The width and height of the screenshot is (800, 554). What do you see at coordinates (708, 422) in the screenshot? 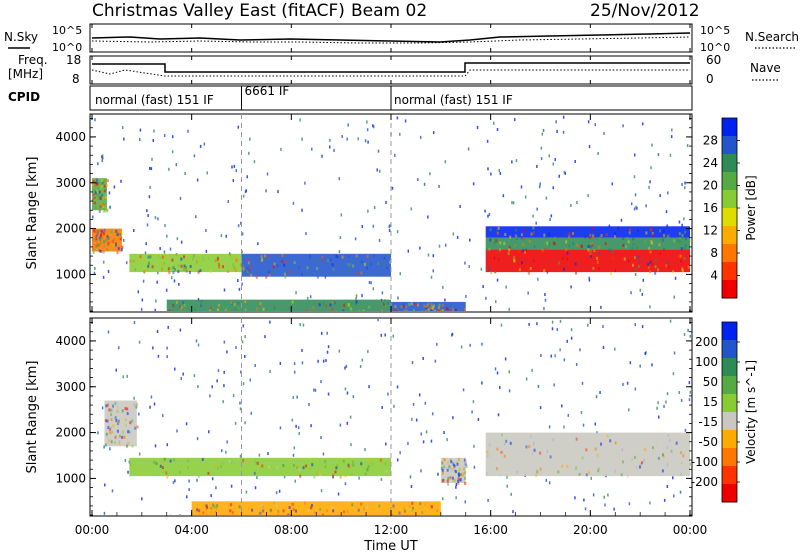
I see `colorbar-tick-label: -15` at bounding box center [708, 422].